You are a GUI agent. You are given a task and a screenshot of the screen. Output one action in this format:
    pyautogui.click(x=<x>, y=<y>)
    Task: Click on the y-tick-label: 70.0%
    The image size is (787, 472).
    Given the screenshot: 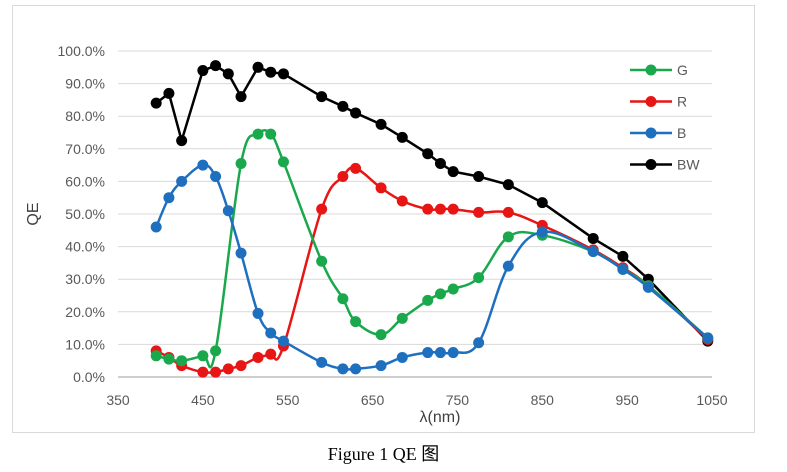 What is the action you would take?
    pyautogui.click(x=85, y=149)
    